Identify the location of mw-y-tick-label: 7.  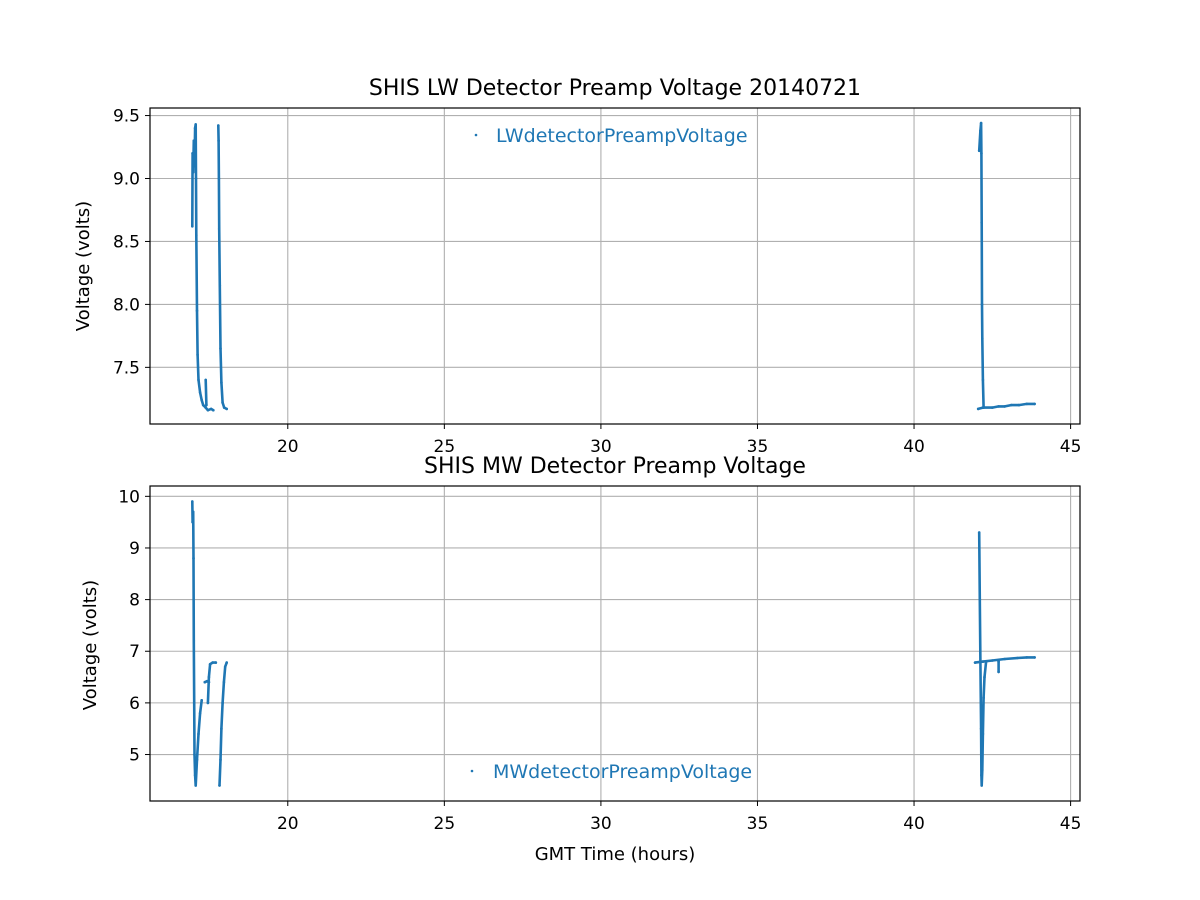
(134, 652).